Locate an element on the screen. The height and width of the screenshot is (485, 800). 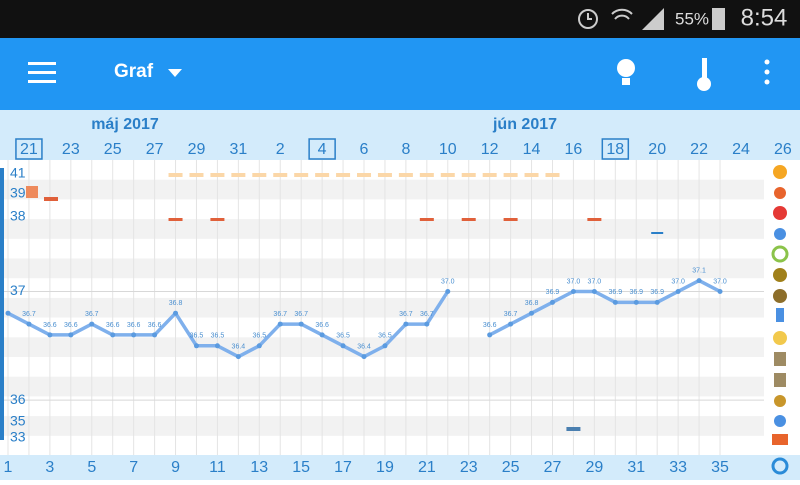
row-label: 33 is located at coordinates (18, 437).